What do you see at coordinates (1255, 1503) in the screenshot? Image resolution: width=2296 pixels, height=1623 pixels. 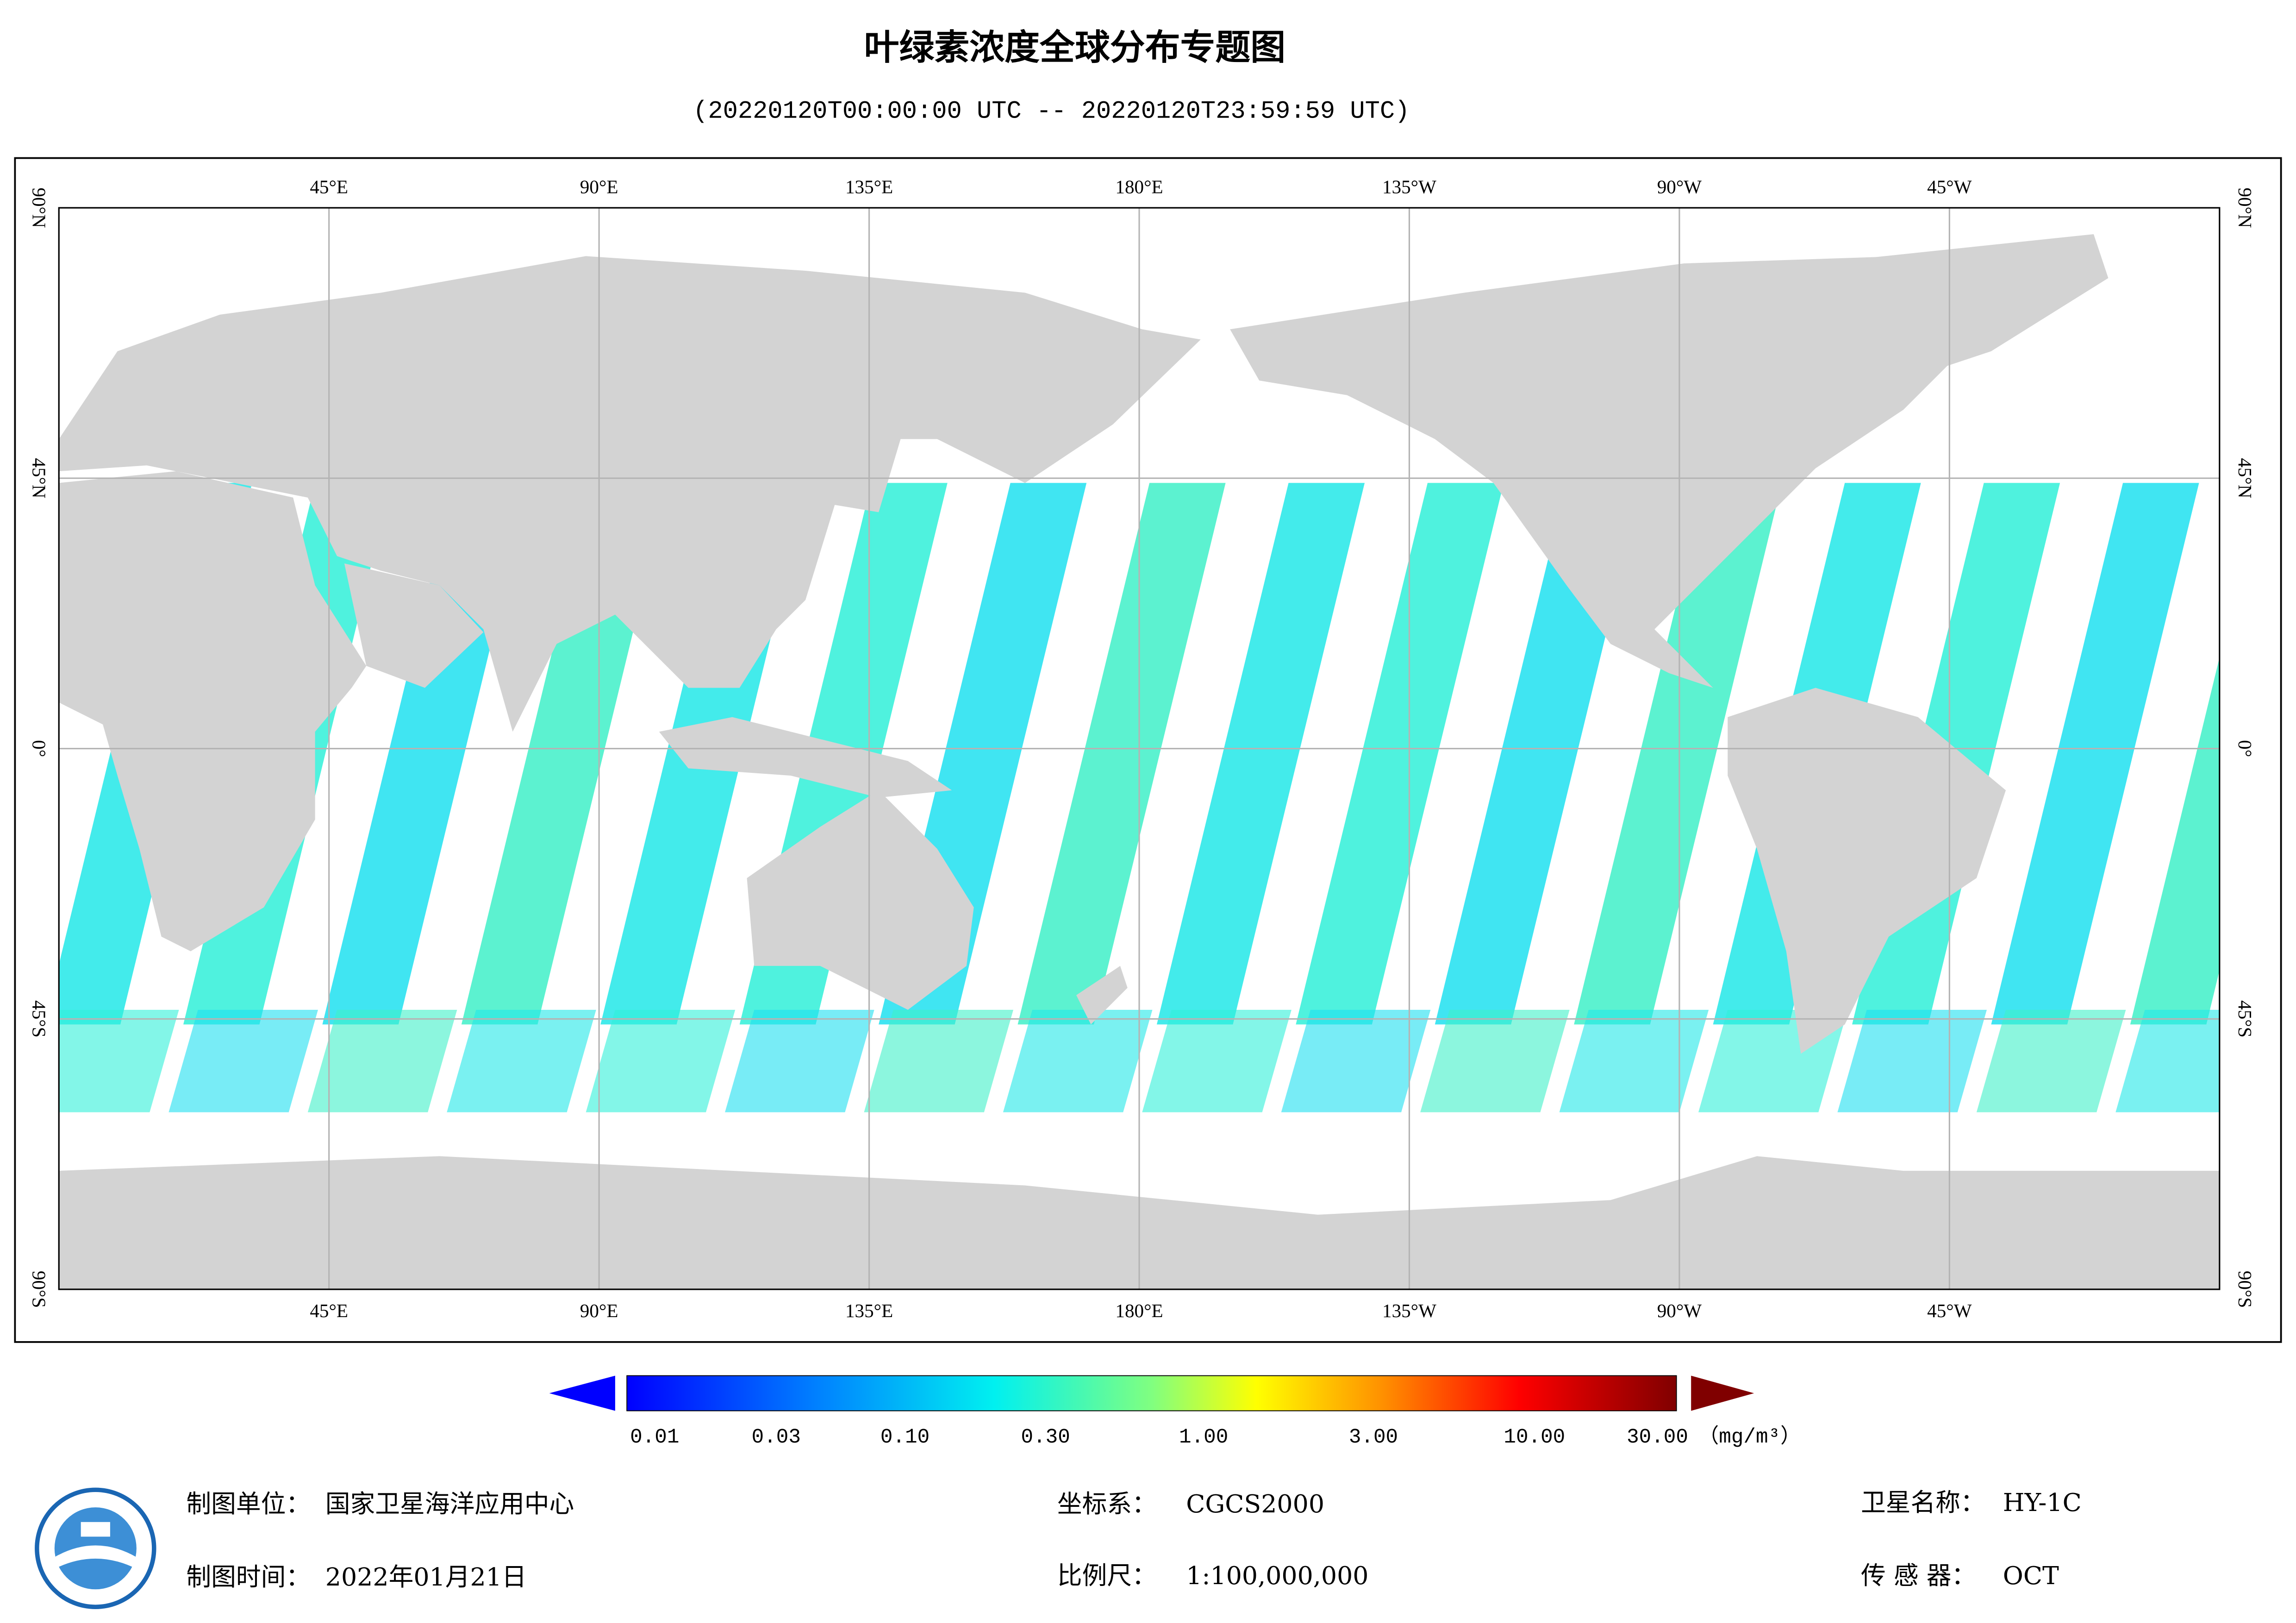 I see `crs-value: CGCS2000` at bounding box center [1255, 1503].